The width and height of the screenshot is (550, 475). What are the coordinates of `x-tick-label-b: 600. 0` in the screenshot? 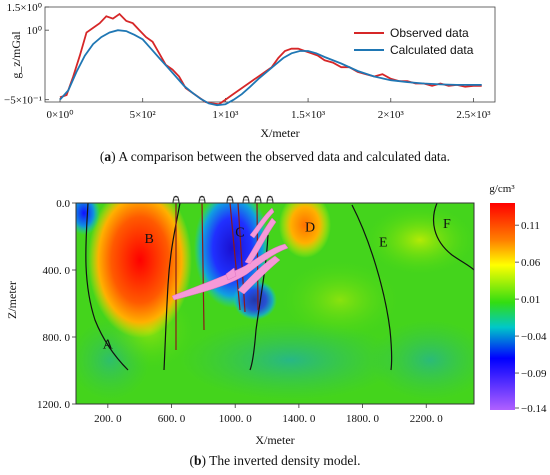 It's located at (172, 419).